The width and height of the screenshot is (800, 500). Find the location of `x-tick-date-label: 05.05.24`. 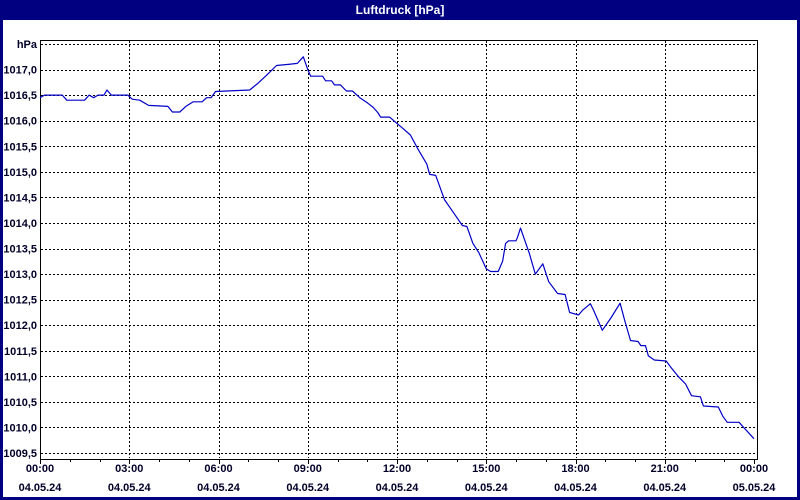

x-tick-date-label: 05.05.24 is located at coordinates (755, 488).